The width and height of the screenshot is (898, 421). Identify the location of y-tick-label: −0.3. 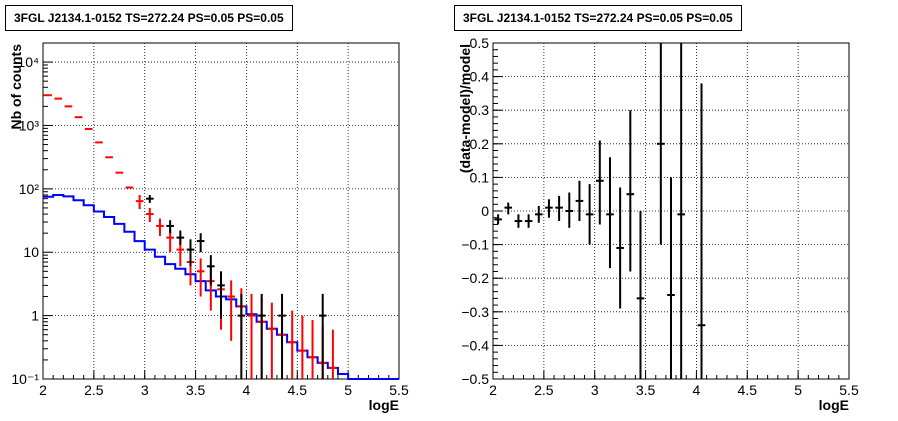
(475, 312).